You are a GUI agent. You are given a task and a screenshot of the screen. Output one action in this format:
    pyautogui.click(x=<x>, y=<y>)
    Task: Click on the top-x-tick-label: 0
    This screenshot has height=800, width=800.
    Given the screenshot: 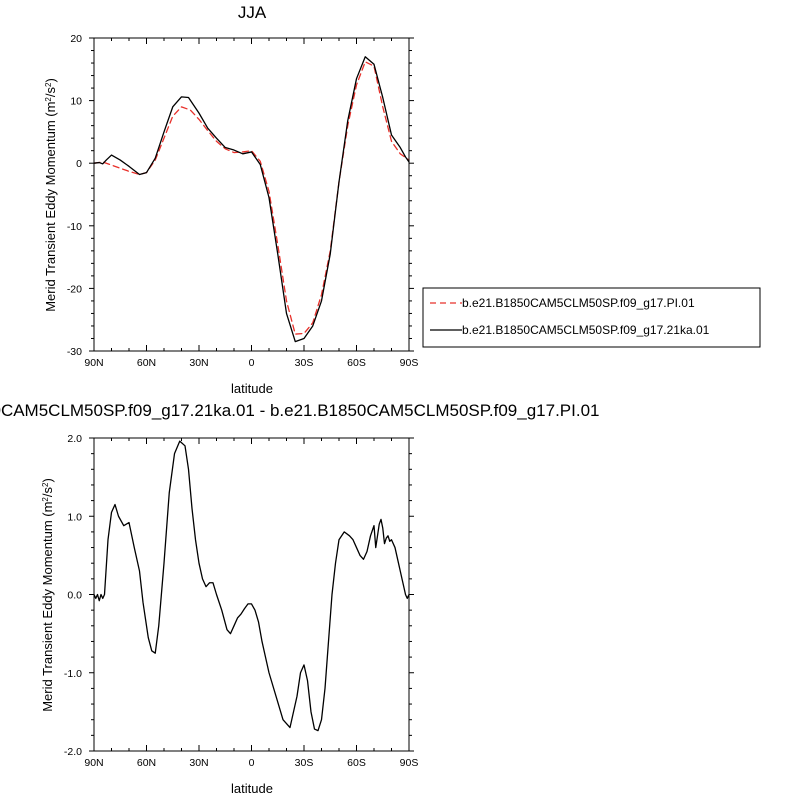 What is the action you would take?
    pyautogui.click(x=252, y=363)
    